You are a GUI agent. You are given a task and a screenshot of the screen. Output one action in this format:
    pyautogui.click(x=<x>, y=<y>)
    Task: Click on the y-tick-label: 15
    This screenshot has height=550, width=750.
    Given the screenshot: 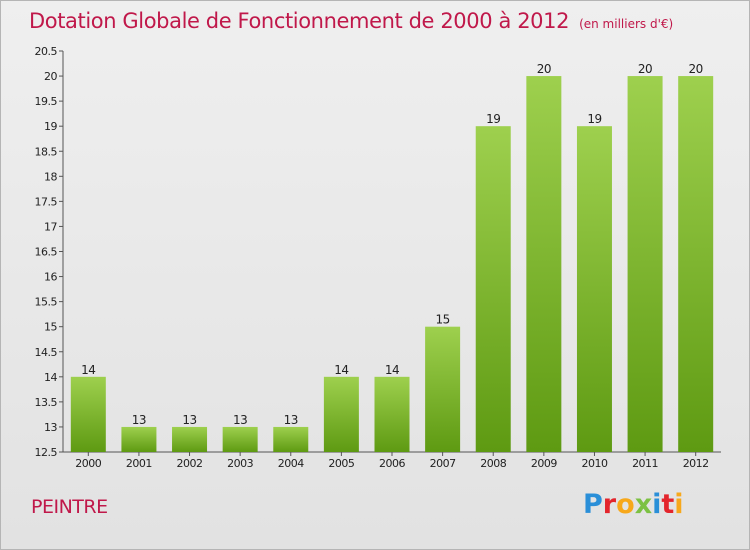 What is the action you would take?
    pyautogui.click(x=50, y=327)
    